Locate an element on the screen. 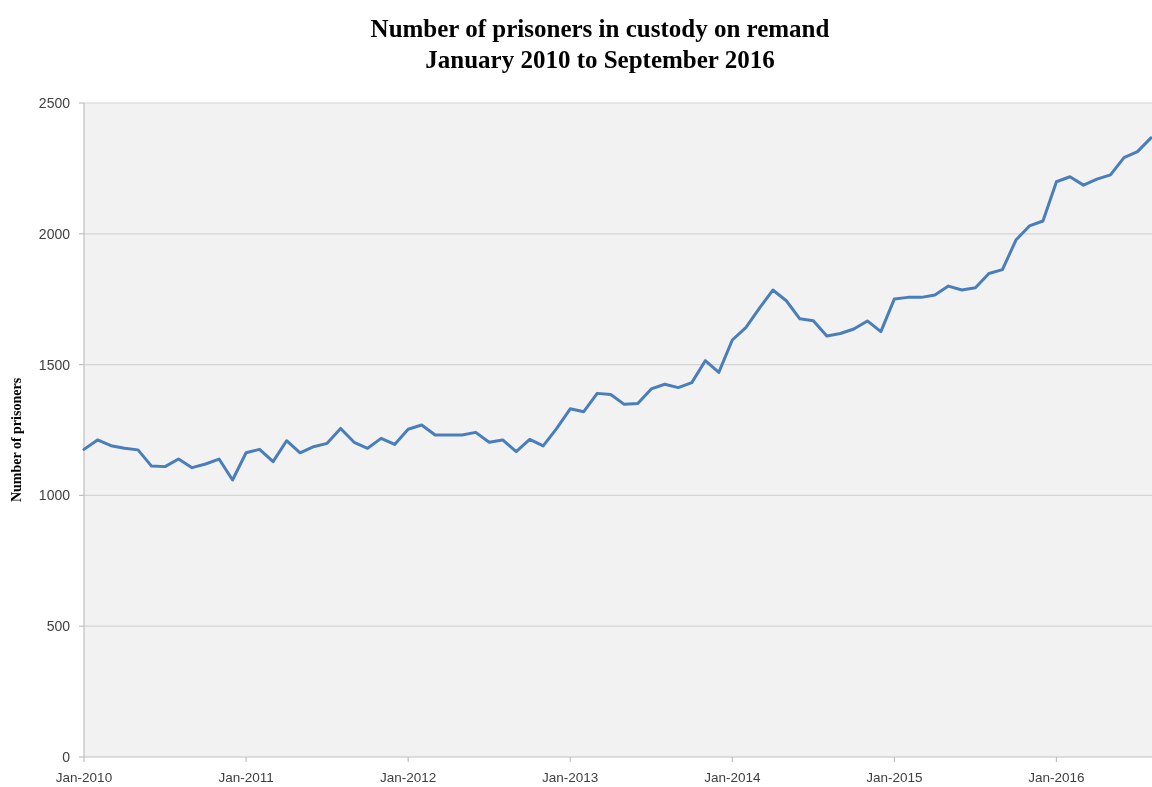 Image resolution: width=1152 pixels, height=787 pixels. y-tick-label: 2000 is located at coordinates (54, 233).